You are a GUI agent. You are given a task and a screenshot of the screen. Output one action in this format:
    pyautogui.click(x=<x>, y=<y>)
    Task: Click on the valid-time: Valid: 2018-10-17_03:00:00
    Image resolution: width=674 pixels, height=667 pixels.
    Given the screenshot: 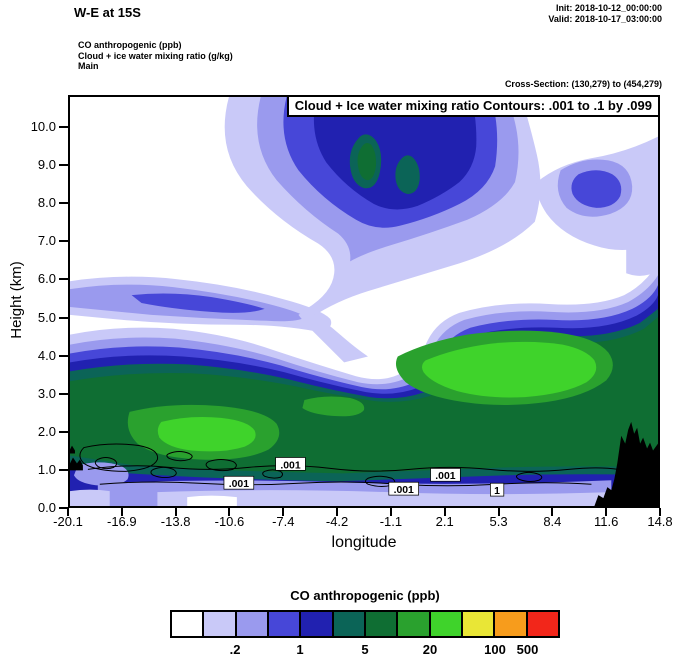 What is the action you would take?
    pyautogui.click(x=605, y=19)
    